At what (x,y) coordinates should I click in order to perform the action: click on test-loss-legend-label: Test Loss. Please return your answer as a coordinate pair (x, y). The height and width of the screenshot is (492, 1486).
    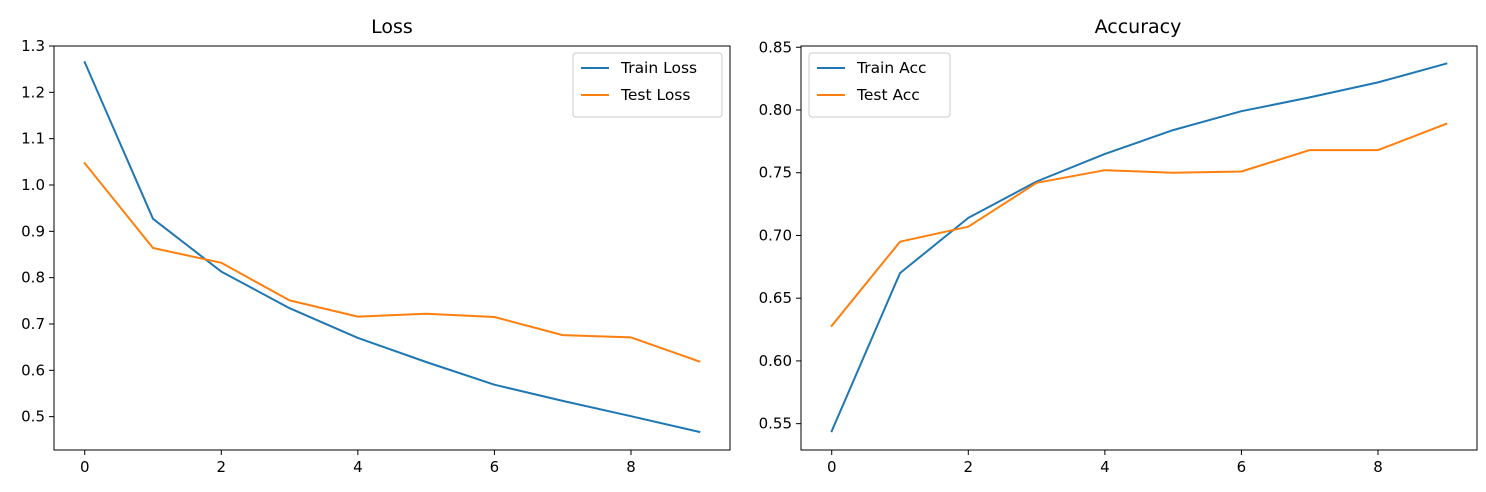
    Looking at the image, I should click on (655, 95).